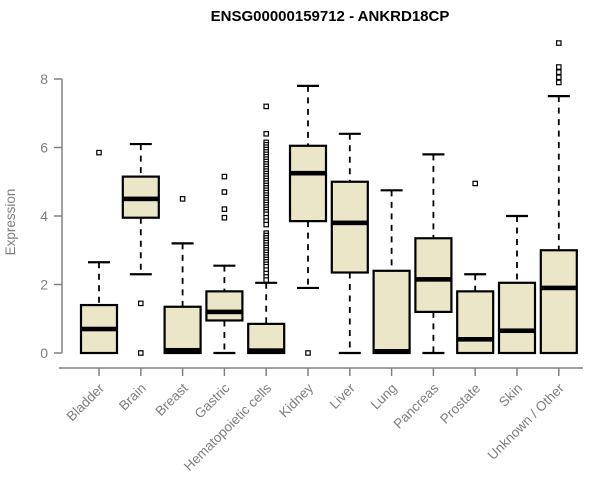  What do you see at coordinates (266, 229) in the screenshot?
I see `box-hematopoietic-cells` at bounding box center [266, 229].